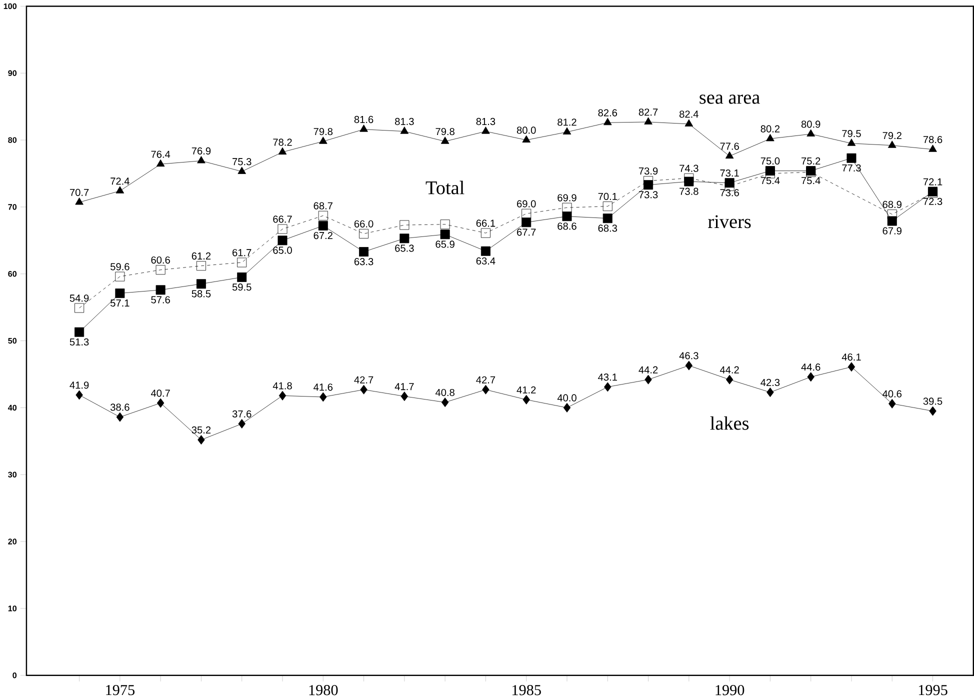 The image size is (974, 699). I want to click on data-label: 42.3, so click(770, 382).